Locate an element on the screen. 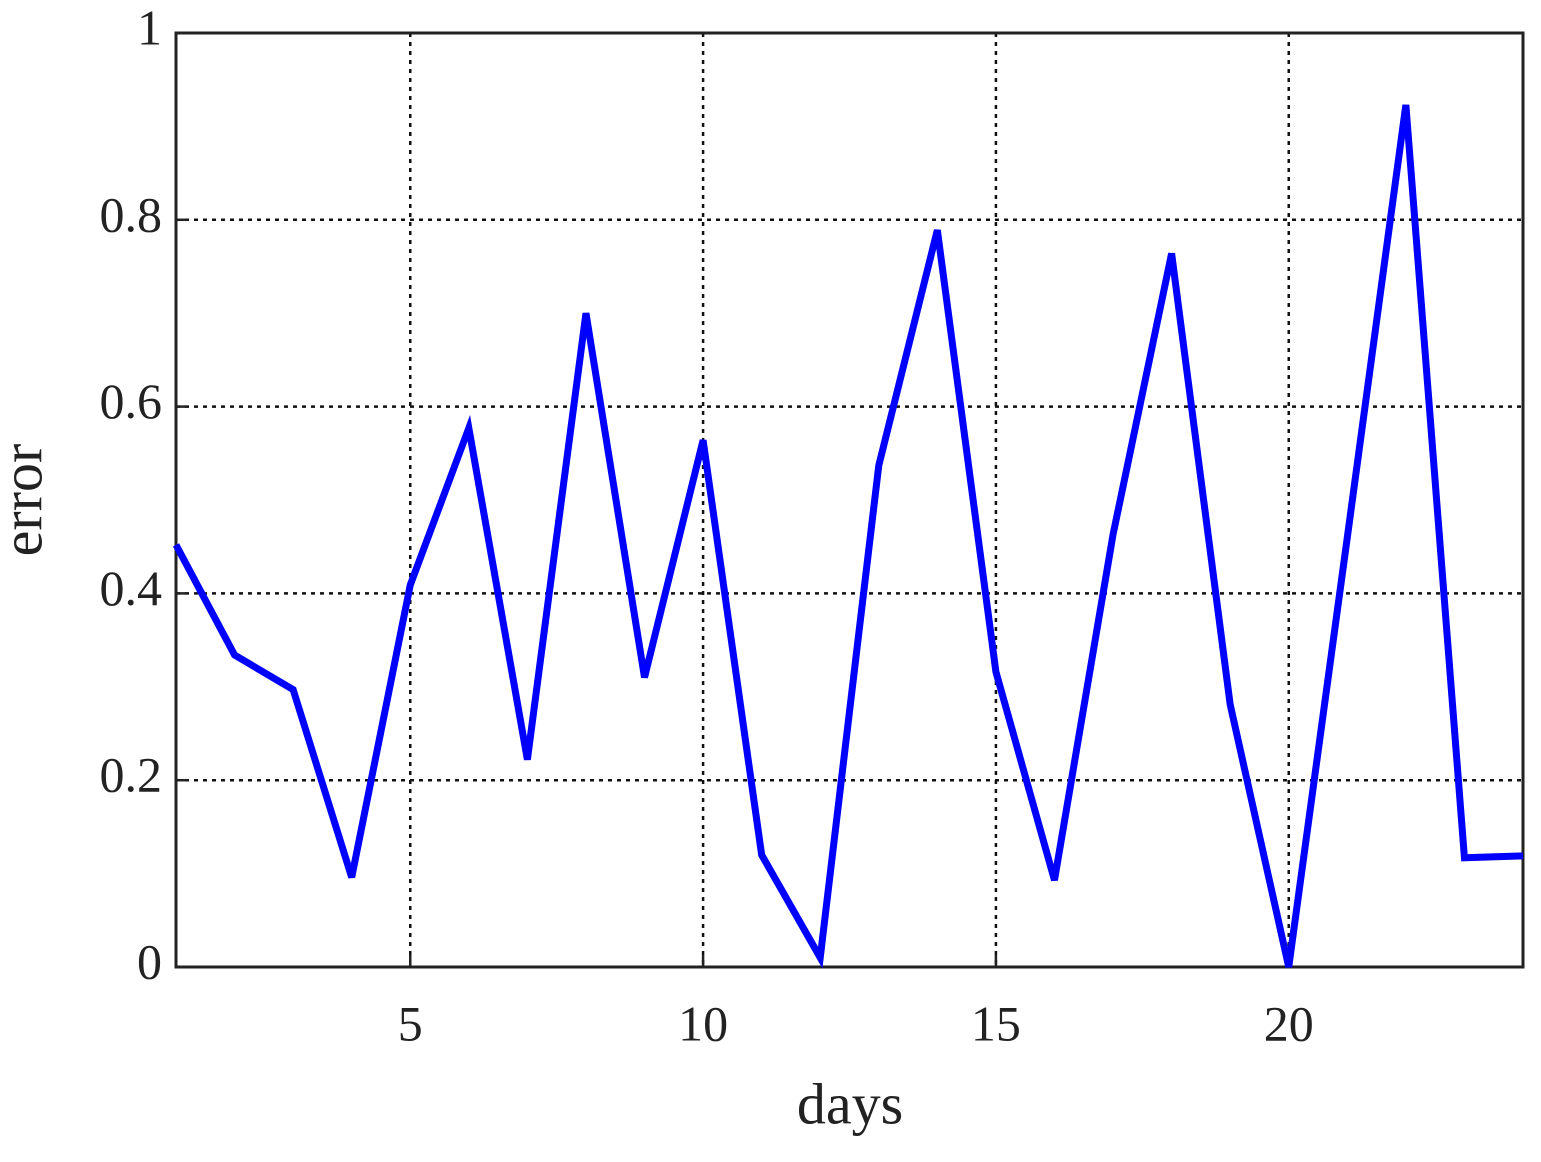  x-axis-label: days is located at coordinates (850, 1103).